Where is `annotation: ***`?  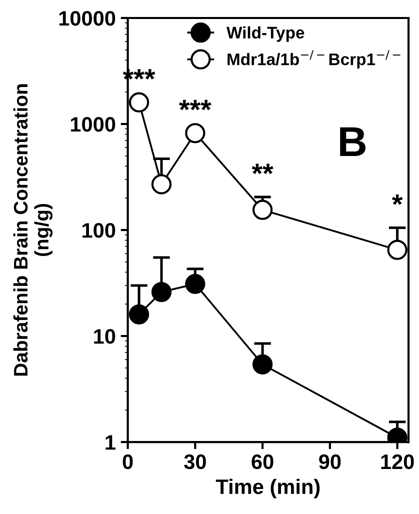 annotation: *** is located at coordinates (195, 105).